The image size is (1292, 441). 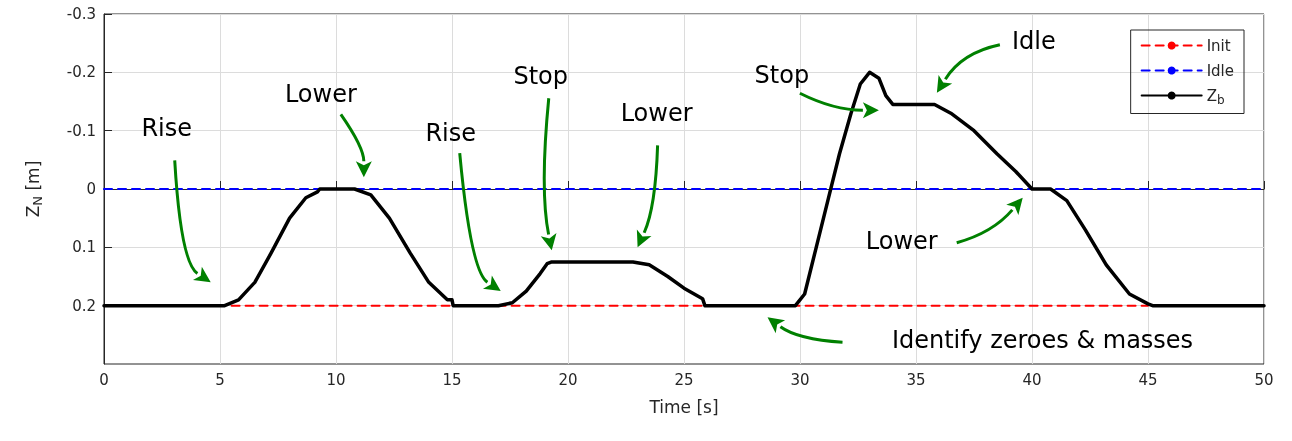 I want to click on annotation: Idle, so click(x=1034, y=40).